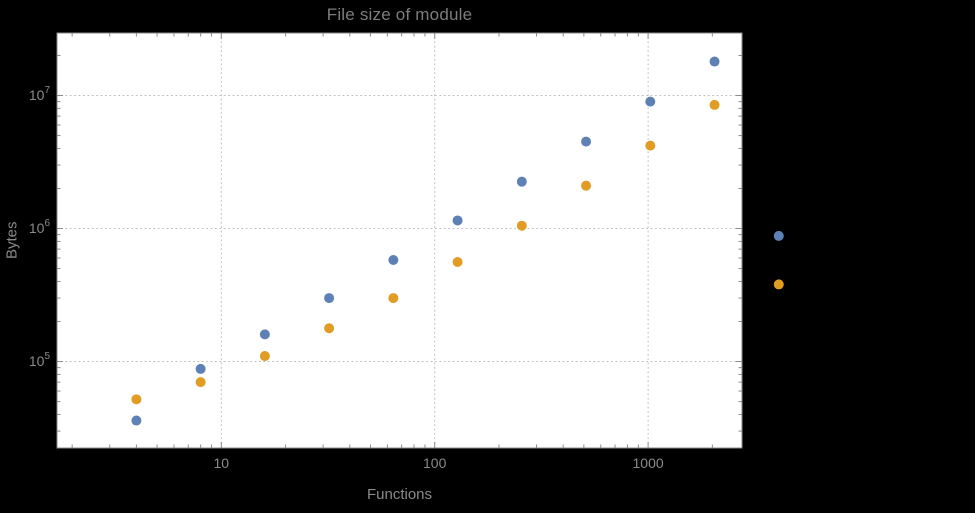 The height and width of the screenshot is (513, 975). What do you see at coordinates (399, 14) in the screenshot?
I see `chart-title: File size of module` at bounding box center [399, 14].